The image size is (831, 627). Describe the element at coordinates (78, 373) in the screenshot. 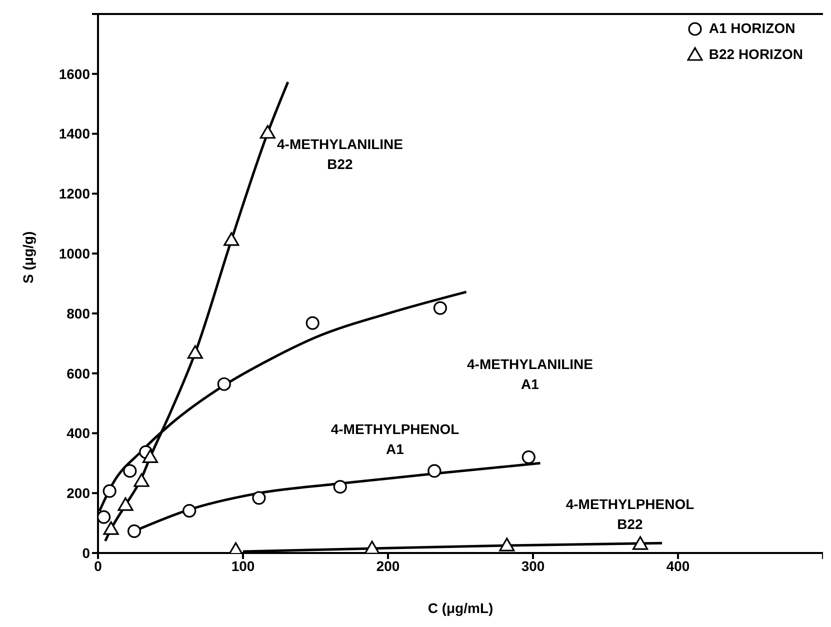

I see `y-tick-label: 600` at that location.